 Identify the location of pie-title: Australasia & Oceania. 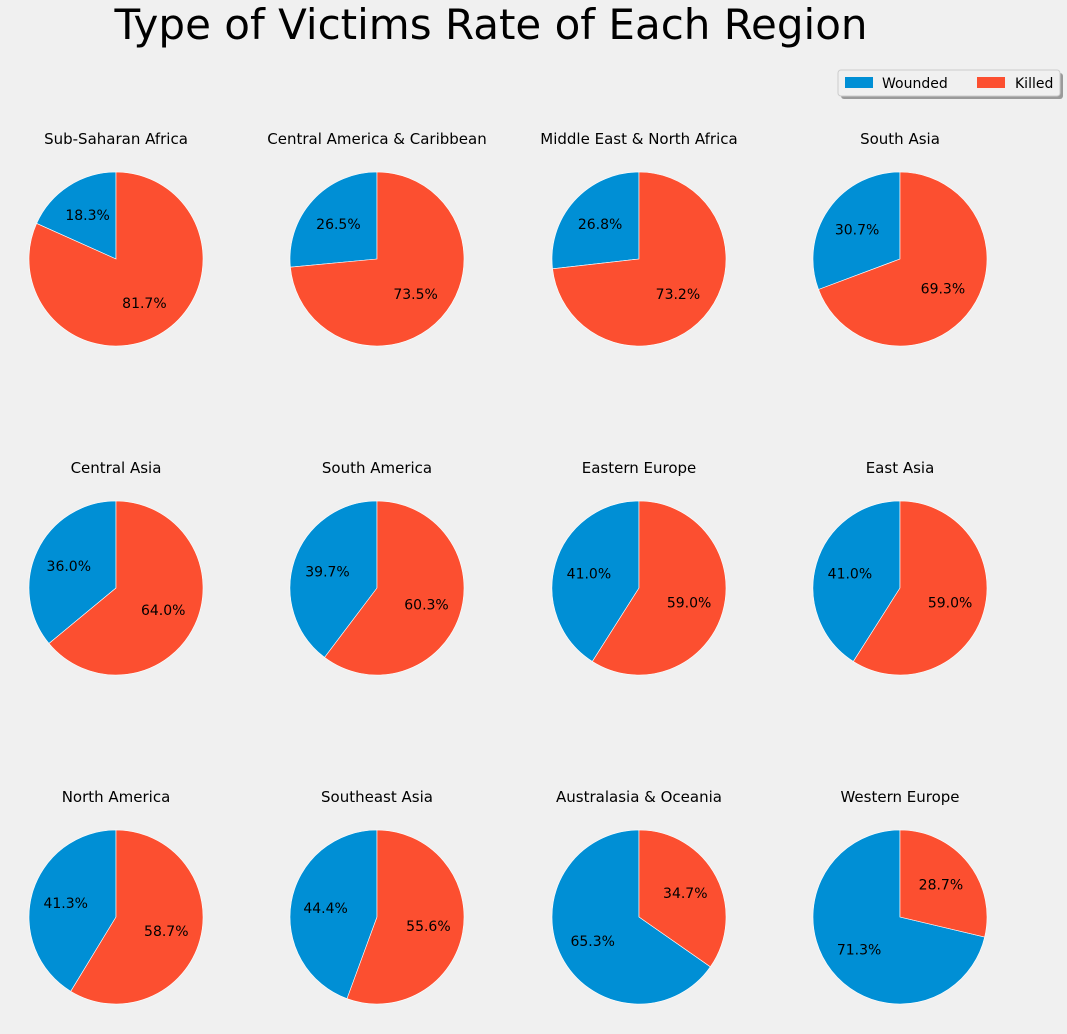
(639, 797).